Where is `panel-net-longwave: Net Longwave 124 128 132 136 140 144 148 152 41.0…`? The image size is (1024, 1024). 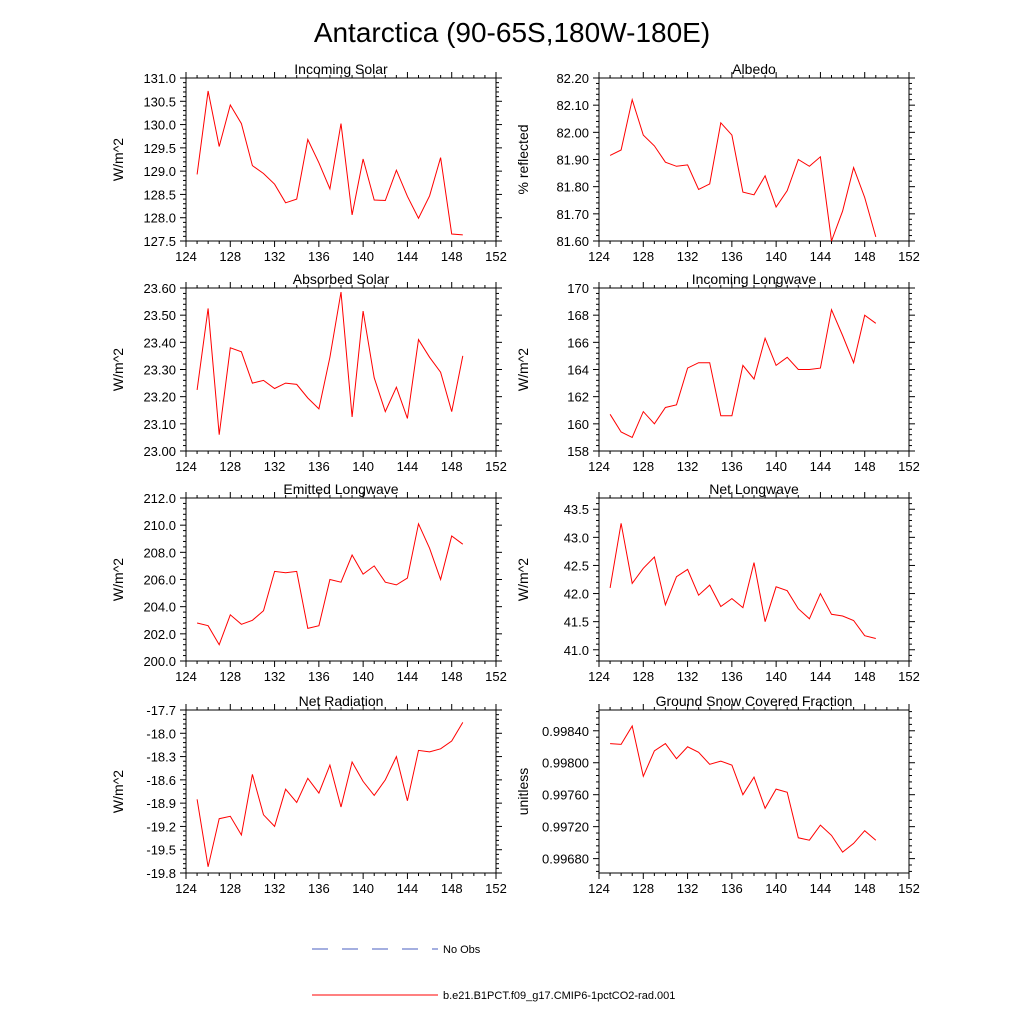
panel-net-longwave: Net Longwave 124 128 132 136 140 144 148 152 41.0… is located at coordinates (717, 582).